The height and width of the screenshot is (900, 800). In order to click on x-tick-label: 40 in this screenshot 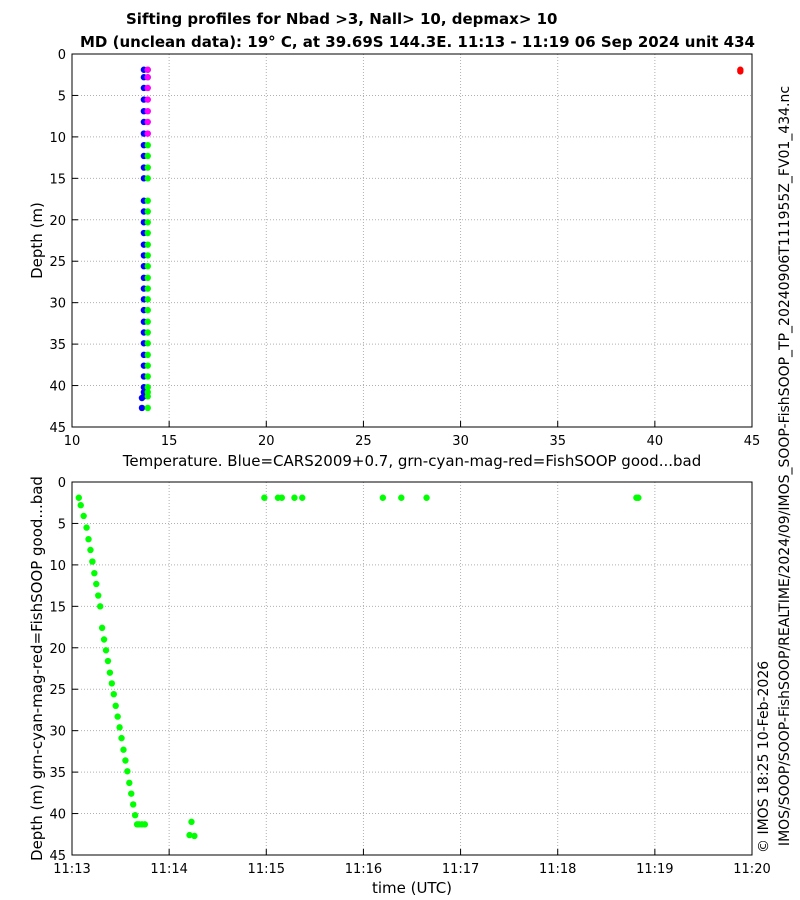, I will do `click(655, 441)`.